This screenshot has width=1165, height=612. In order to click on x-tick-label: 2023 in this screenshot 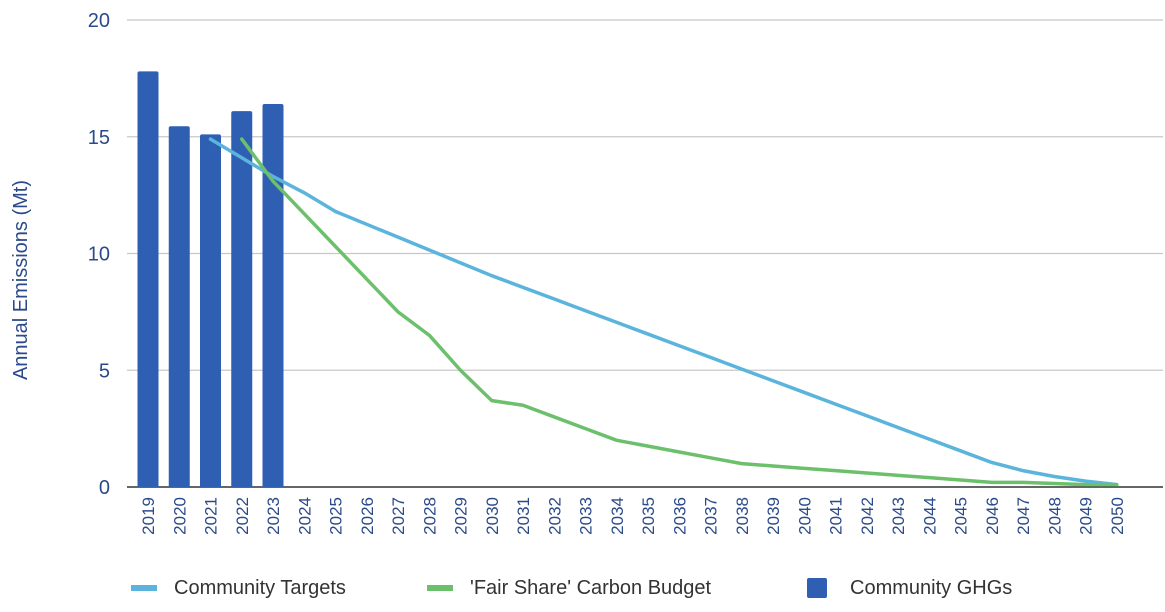, I will do `click(273, 516)`.